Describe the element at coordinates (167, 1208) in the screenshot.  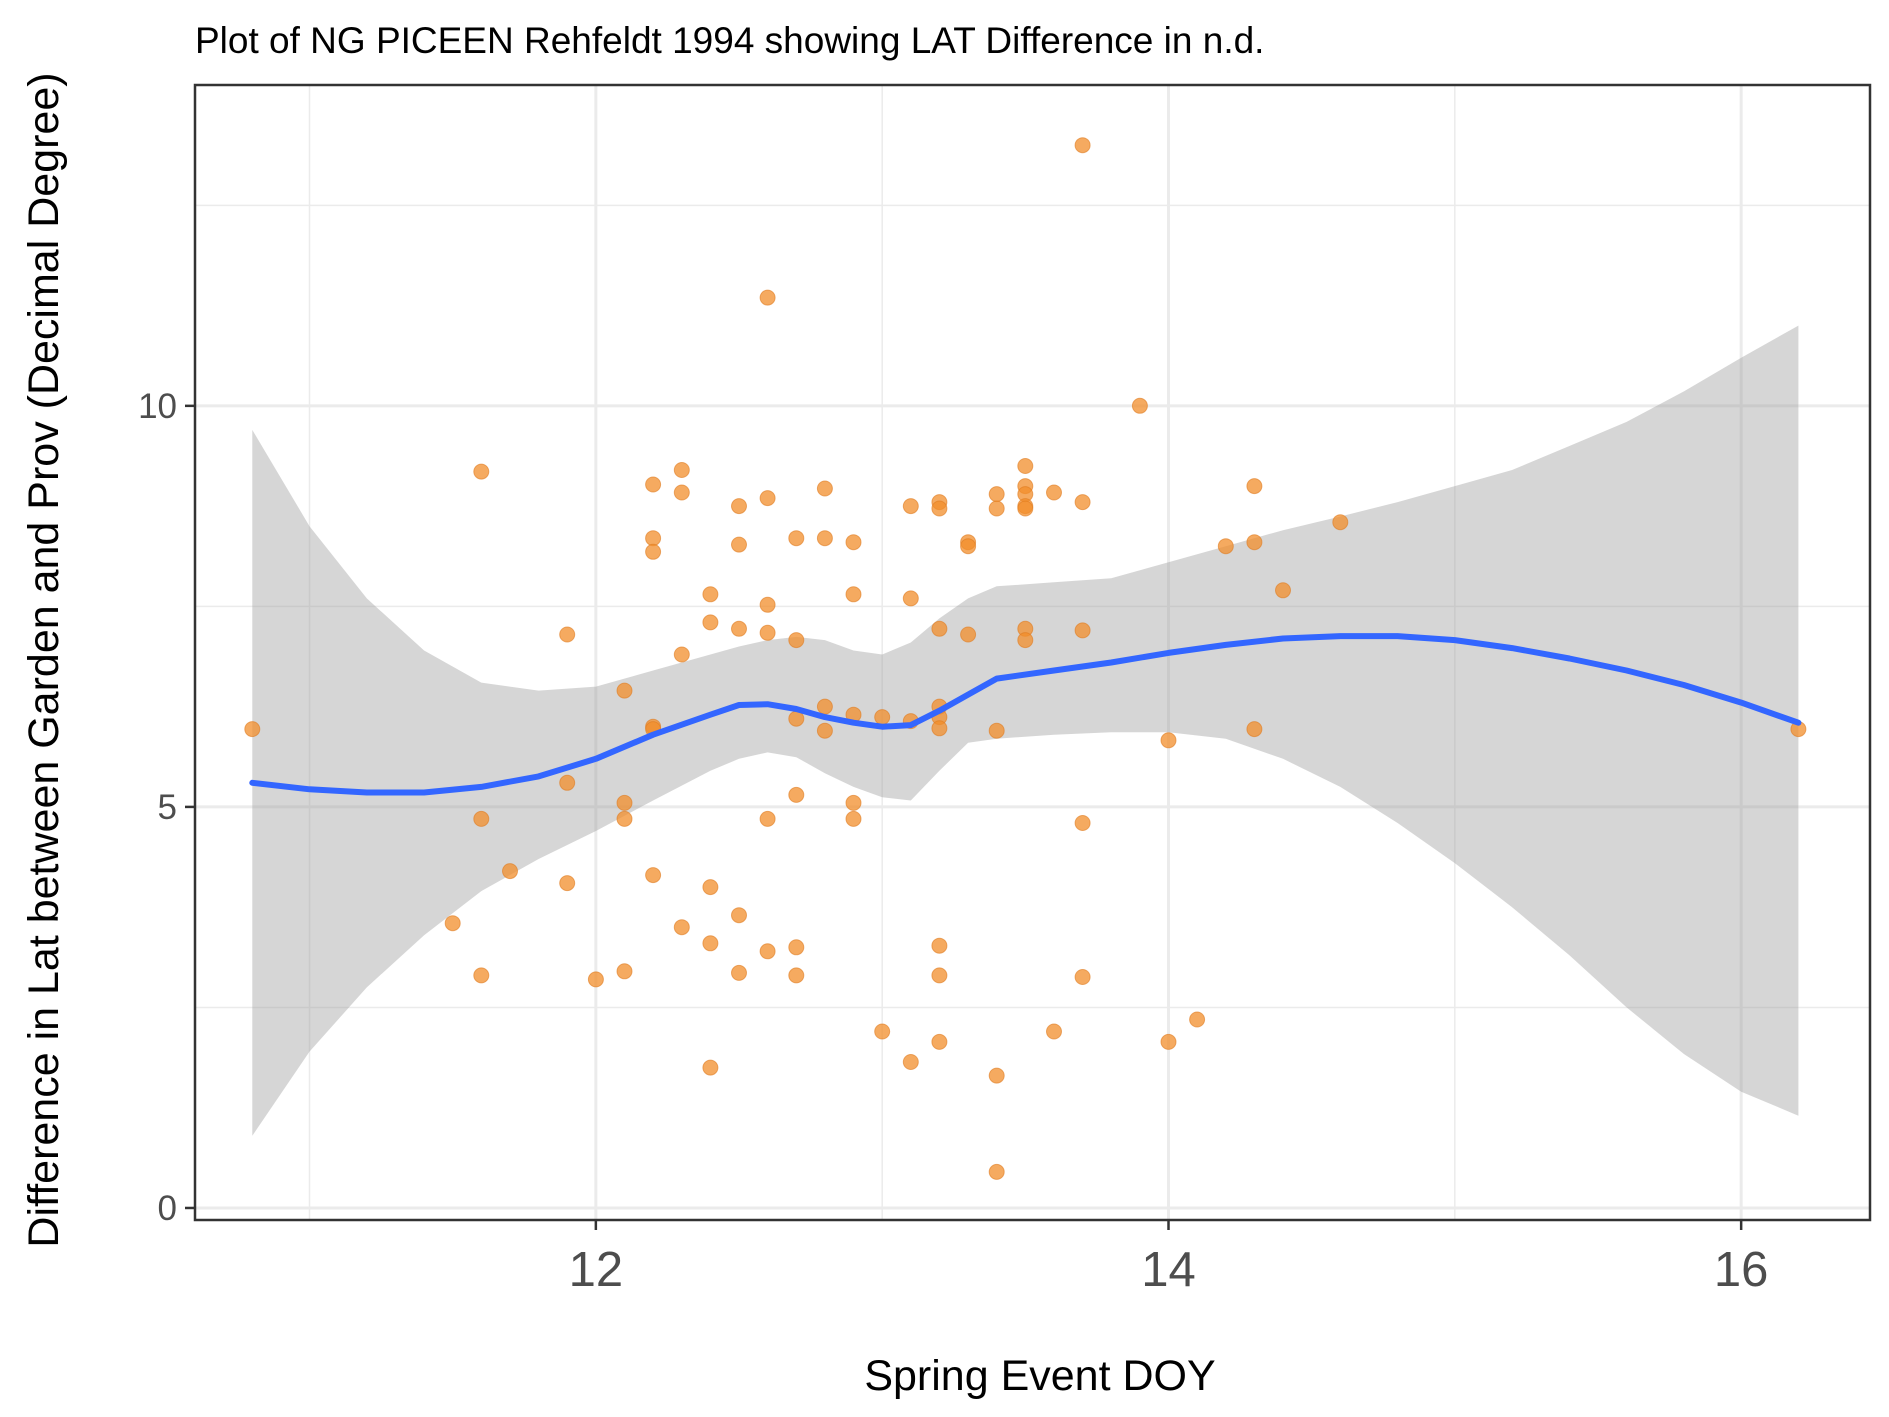
I see `y-tick-label: 0` at that location.